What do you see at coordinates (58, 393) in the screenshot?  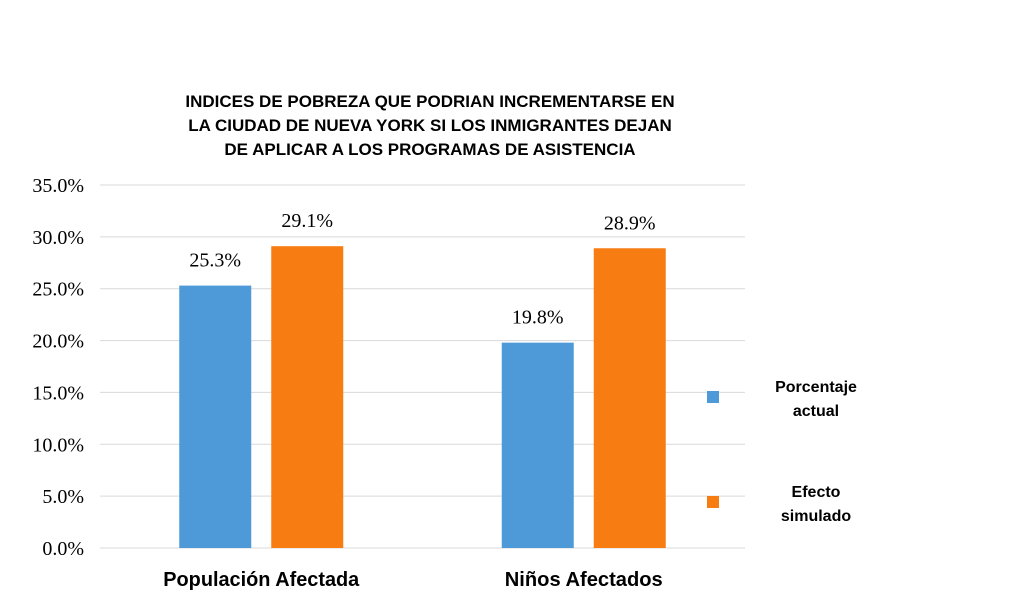 I see `y-tick-label: 15.0%` at bounding box center [58, 393].